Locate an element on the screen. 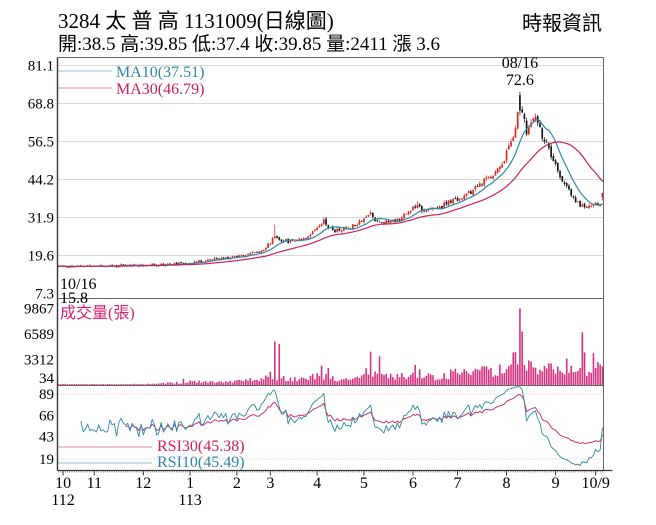 The width and height of the screenshot is (656, 525). volume-layer is located at coordinates (330, 346).